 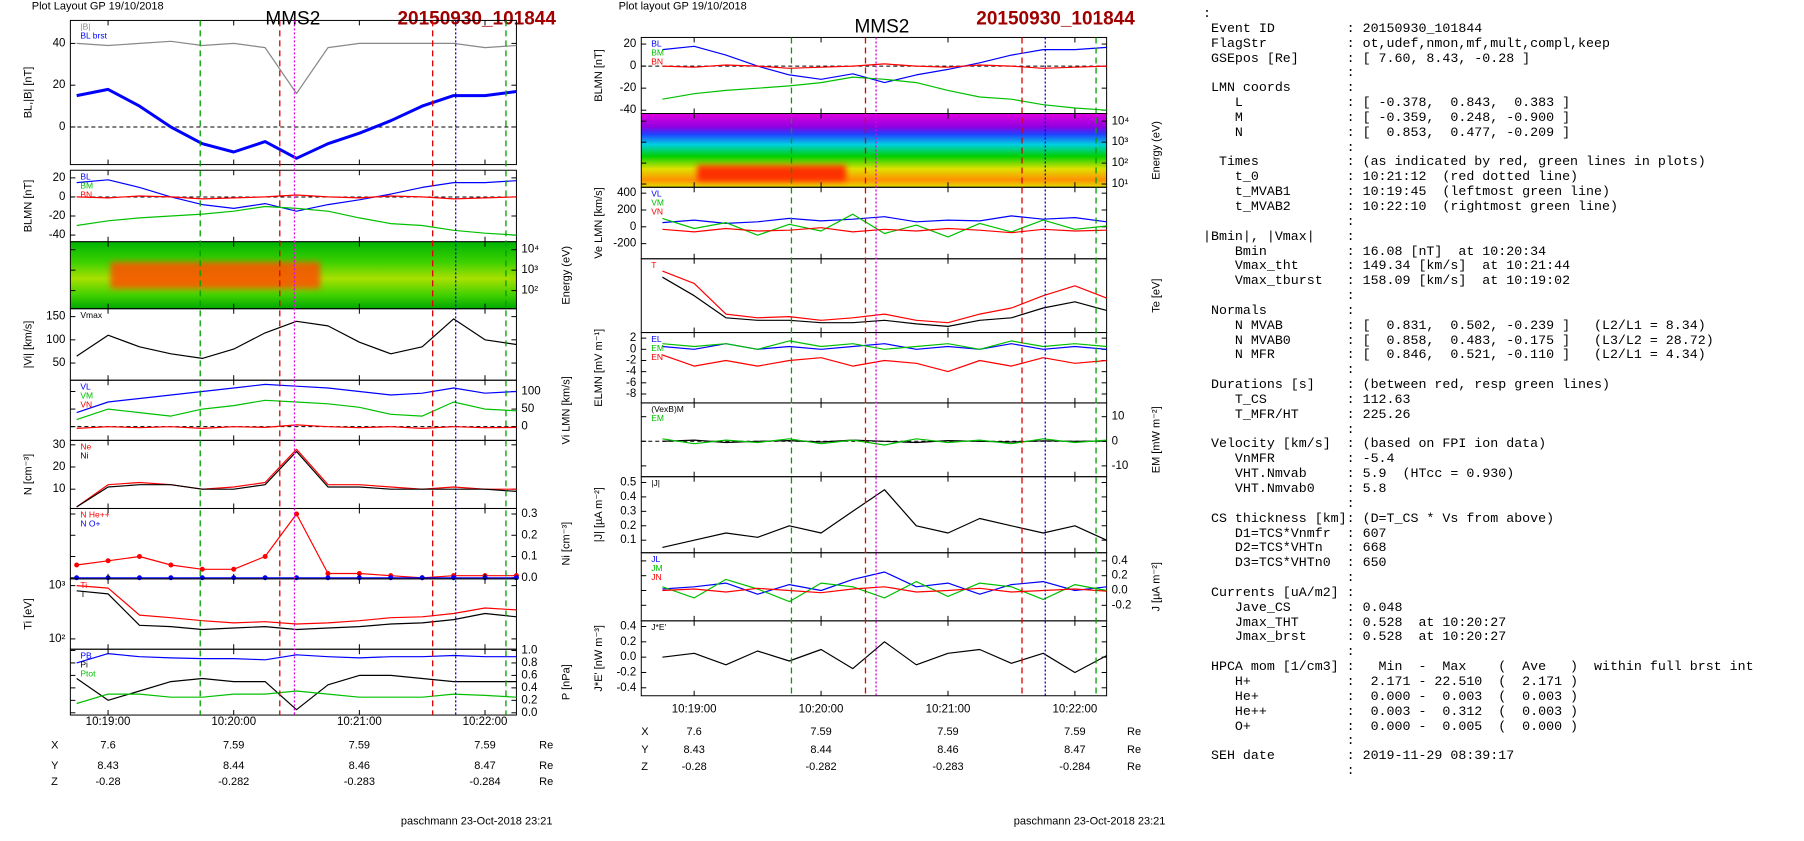 I want to click on y-axis-label: Te [eV], so click(x=1157, y=296).